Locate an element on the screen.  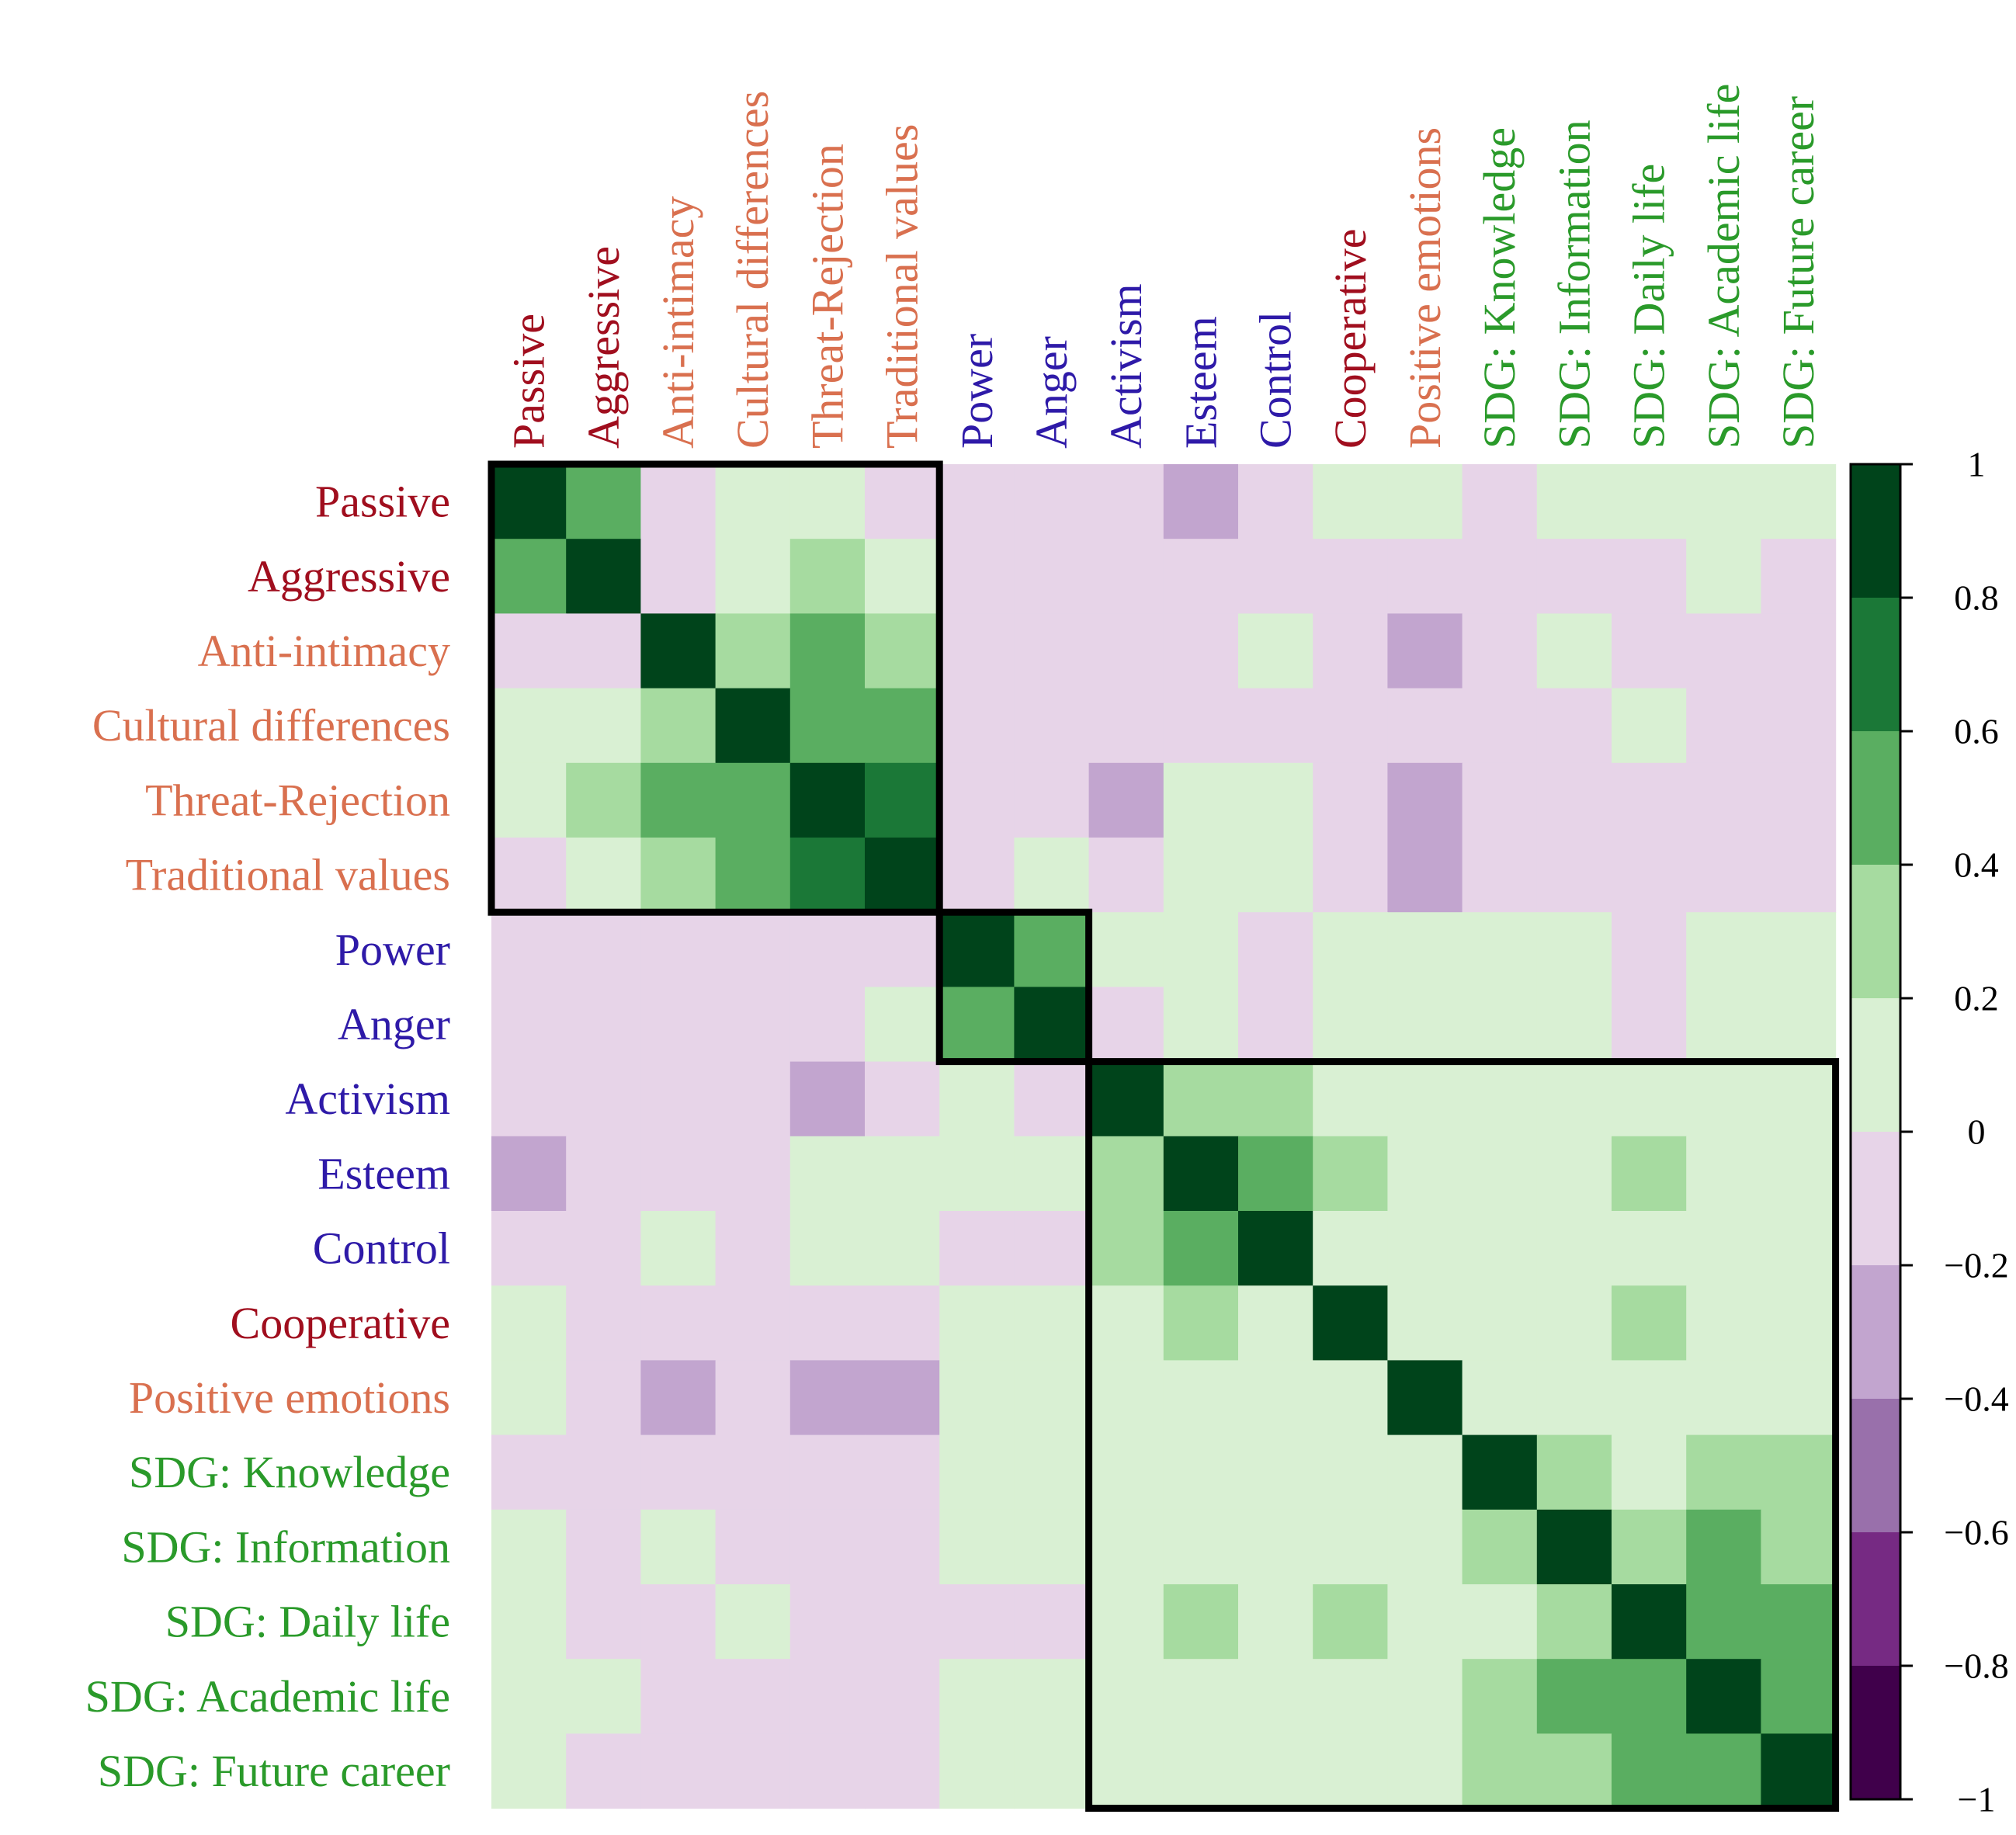
heatmap-cell-sdg-academic-life-x-aggressive is located at coordinates (603, 1696).